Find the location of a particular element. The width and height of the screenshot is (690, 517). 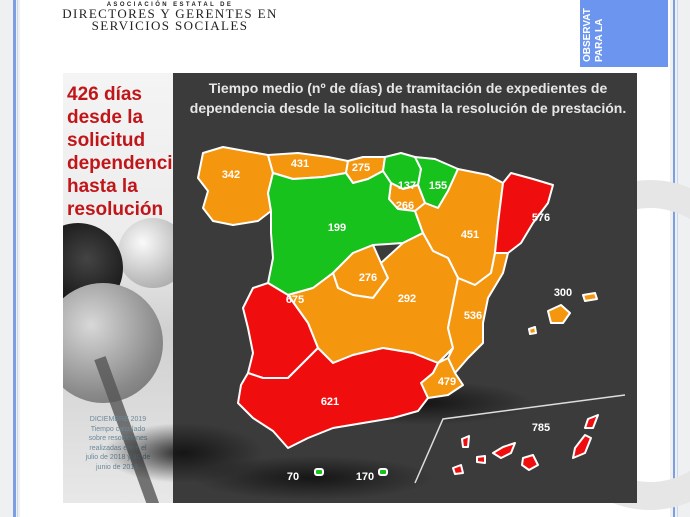

margin-rule-inner is located at coordinates (17, 258).